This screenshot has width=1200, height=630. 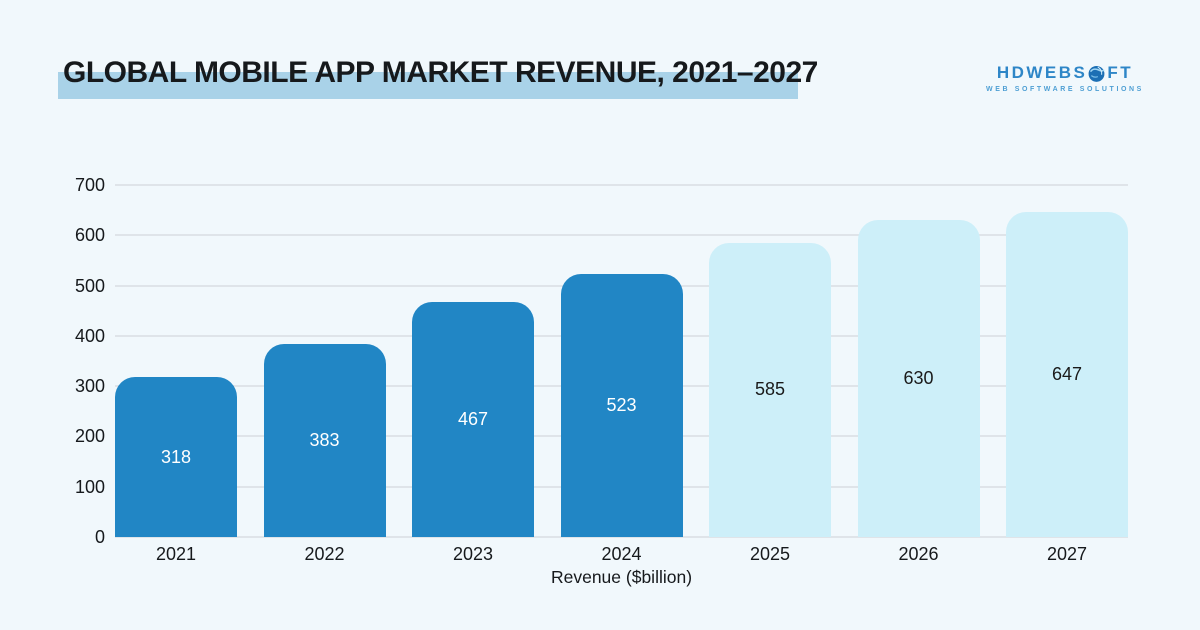 I want to click on y-tick-500: 500, so click(x=89, y=285).